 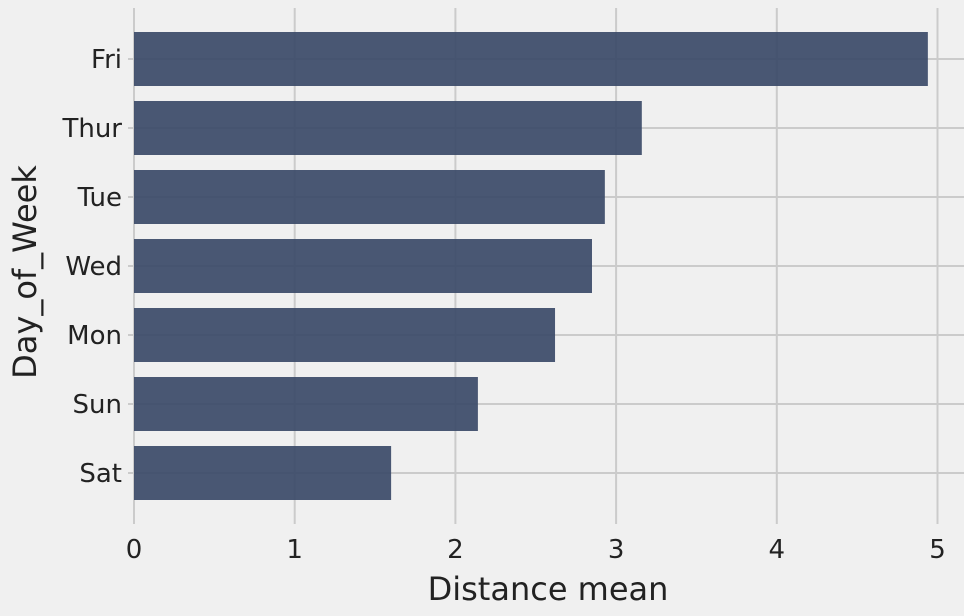 What do you see at coordinates (94, 336) in the screenshot?
I see `y-tick-label: Mon` at bounding box center [94, 336].